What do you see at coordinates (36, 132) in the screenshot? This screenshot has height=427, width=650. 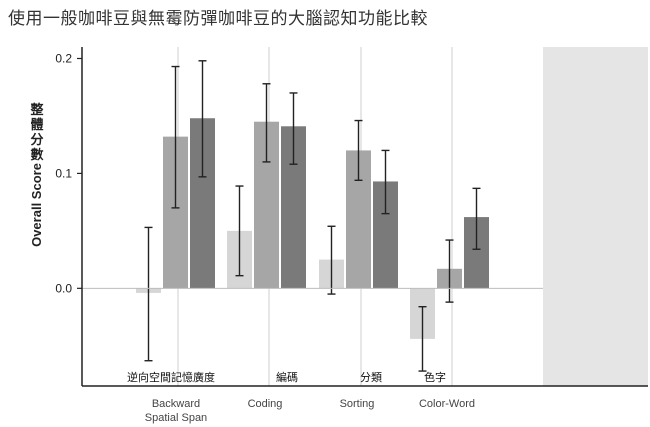 I see `y-axis-label-zh: 整體分數` at bounding box center [36, 132].